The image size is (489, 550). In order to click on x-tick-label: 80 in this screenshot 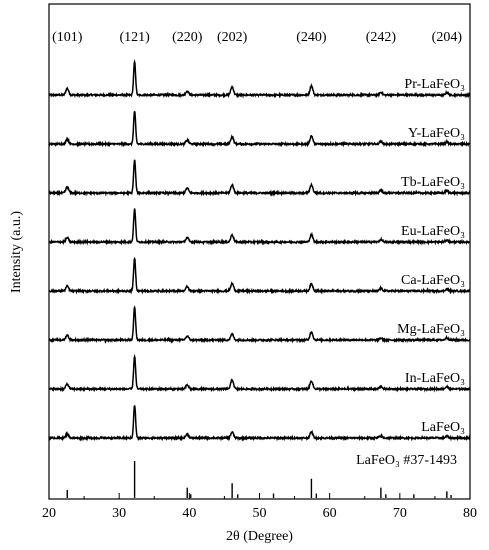, I will do `click(470, 513)`.